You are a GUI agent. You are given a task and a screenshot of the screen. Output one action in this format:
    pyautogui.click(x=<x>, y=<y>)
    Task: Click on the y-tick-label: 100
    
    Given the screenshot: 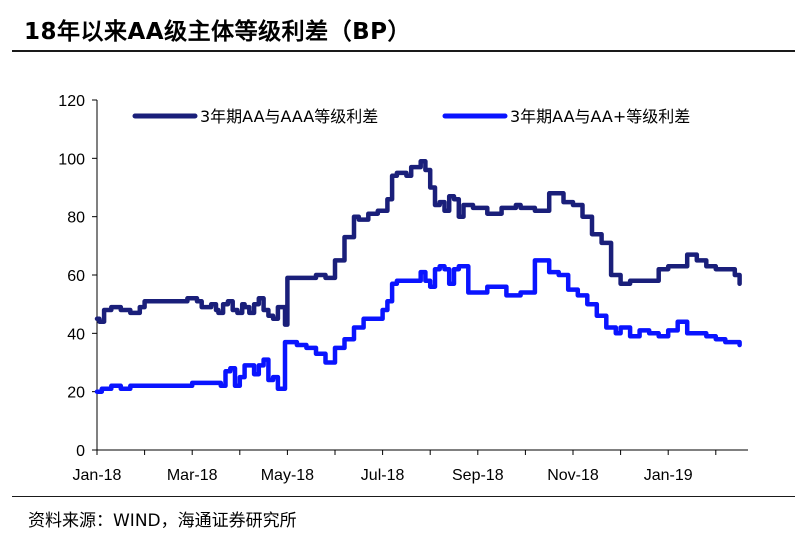 What is the action you would take?
    pyautogui.click(x=71, y=159)
    